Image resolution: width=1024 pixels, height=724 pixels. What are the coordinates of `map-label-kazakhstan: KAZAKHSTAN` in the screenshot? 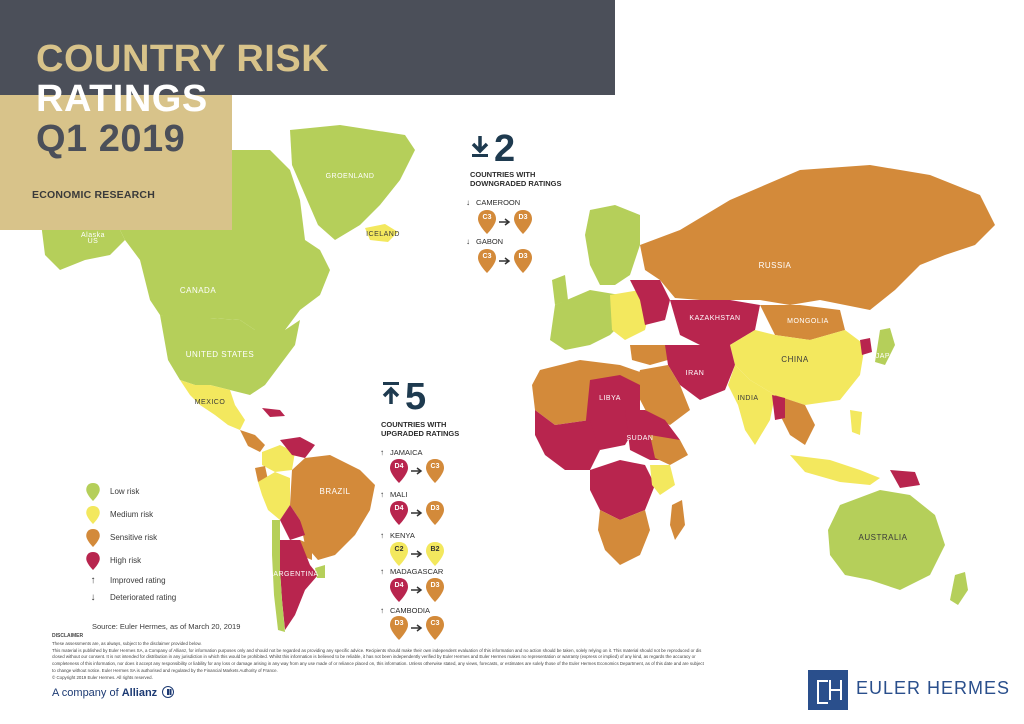 It's located at (714, 318).